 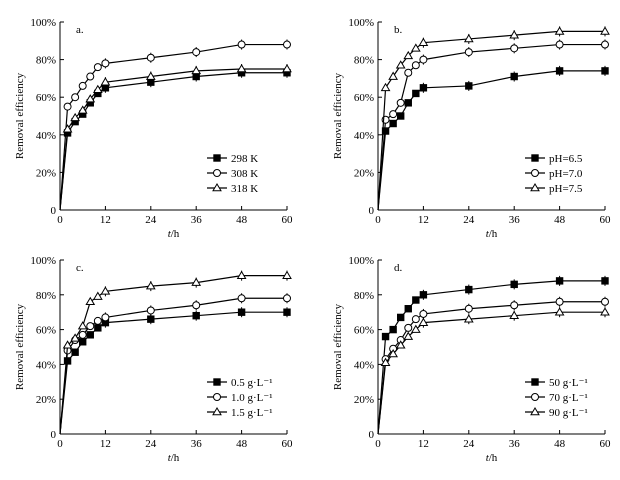 I want to click on y-tick-label: 60%, so click(x=46, y=98).